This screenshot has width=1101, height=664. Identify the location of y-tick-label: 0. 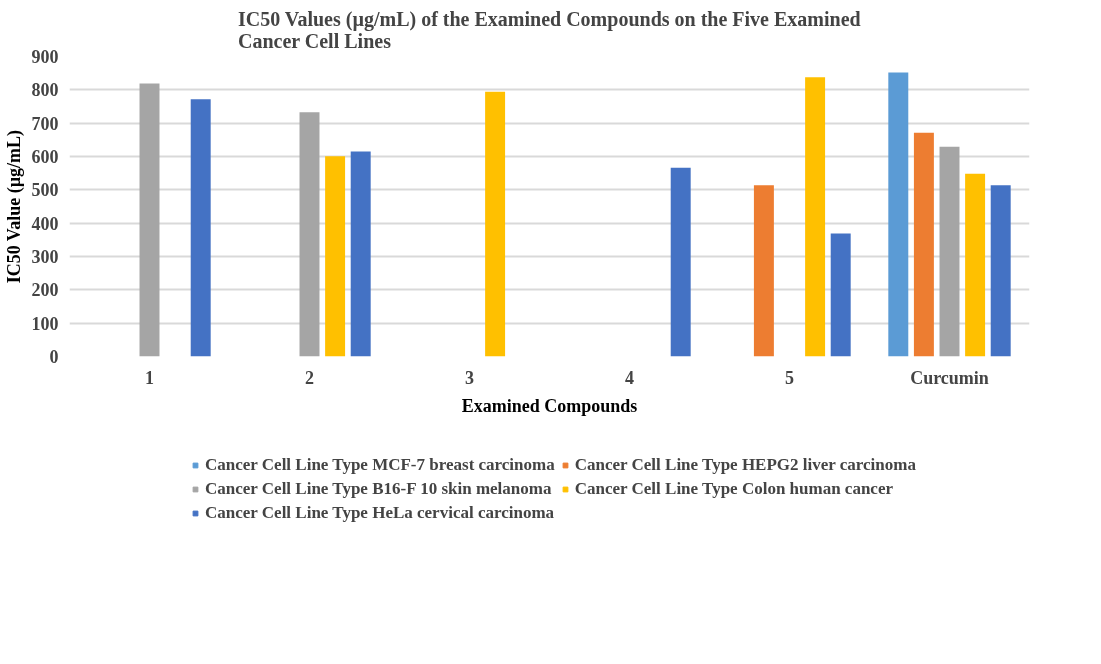
(54, 357).